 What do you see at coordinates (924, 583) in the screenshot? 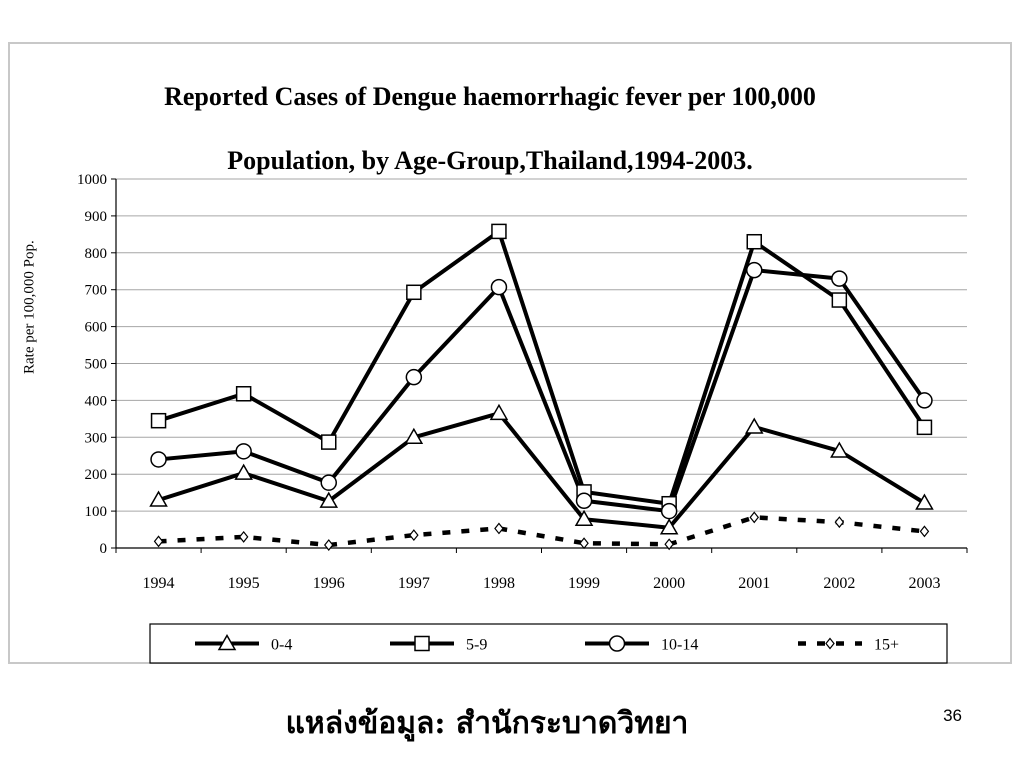
I see `x-tick-label: 2003` at bounding box center [924, 583].